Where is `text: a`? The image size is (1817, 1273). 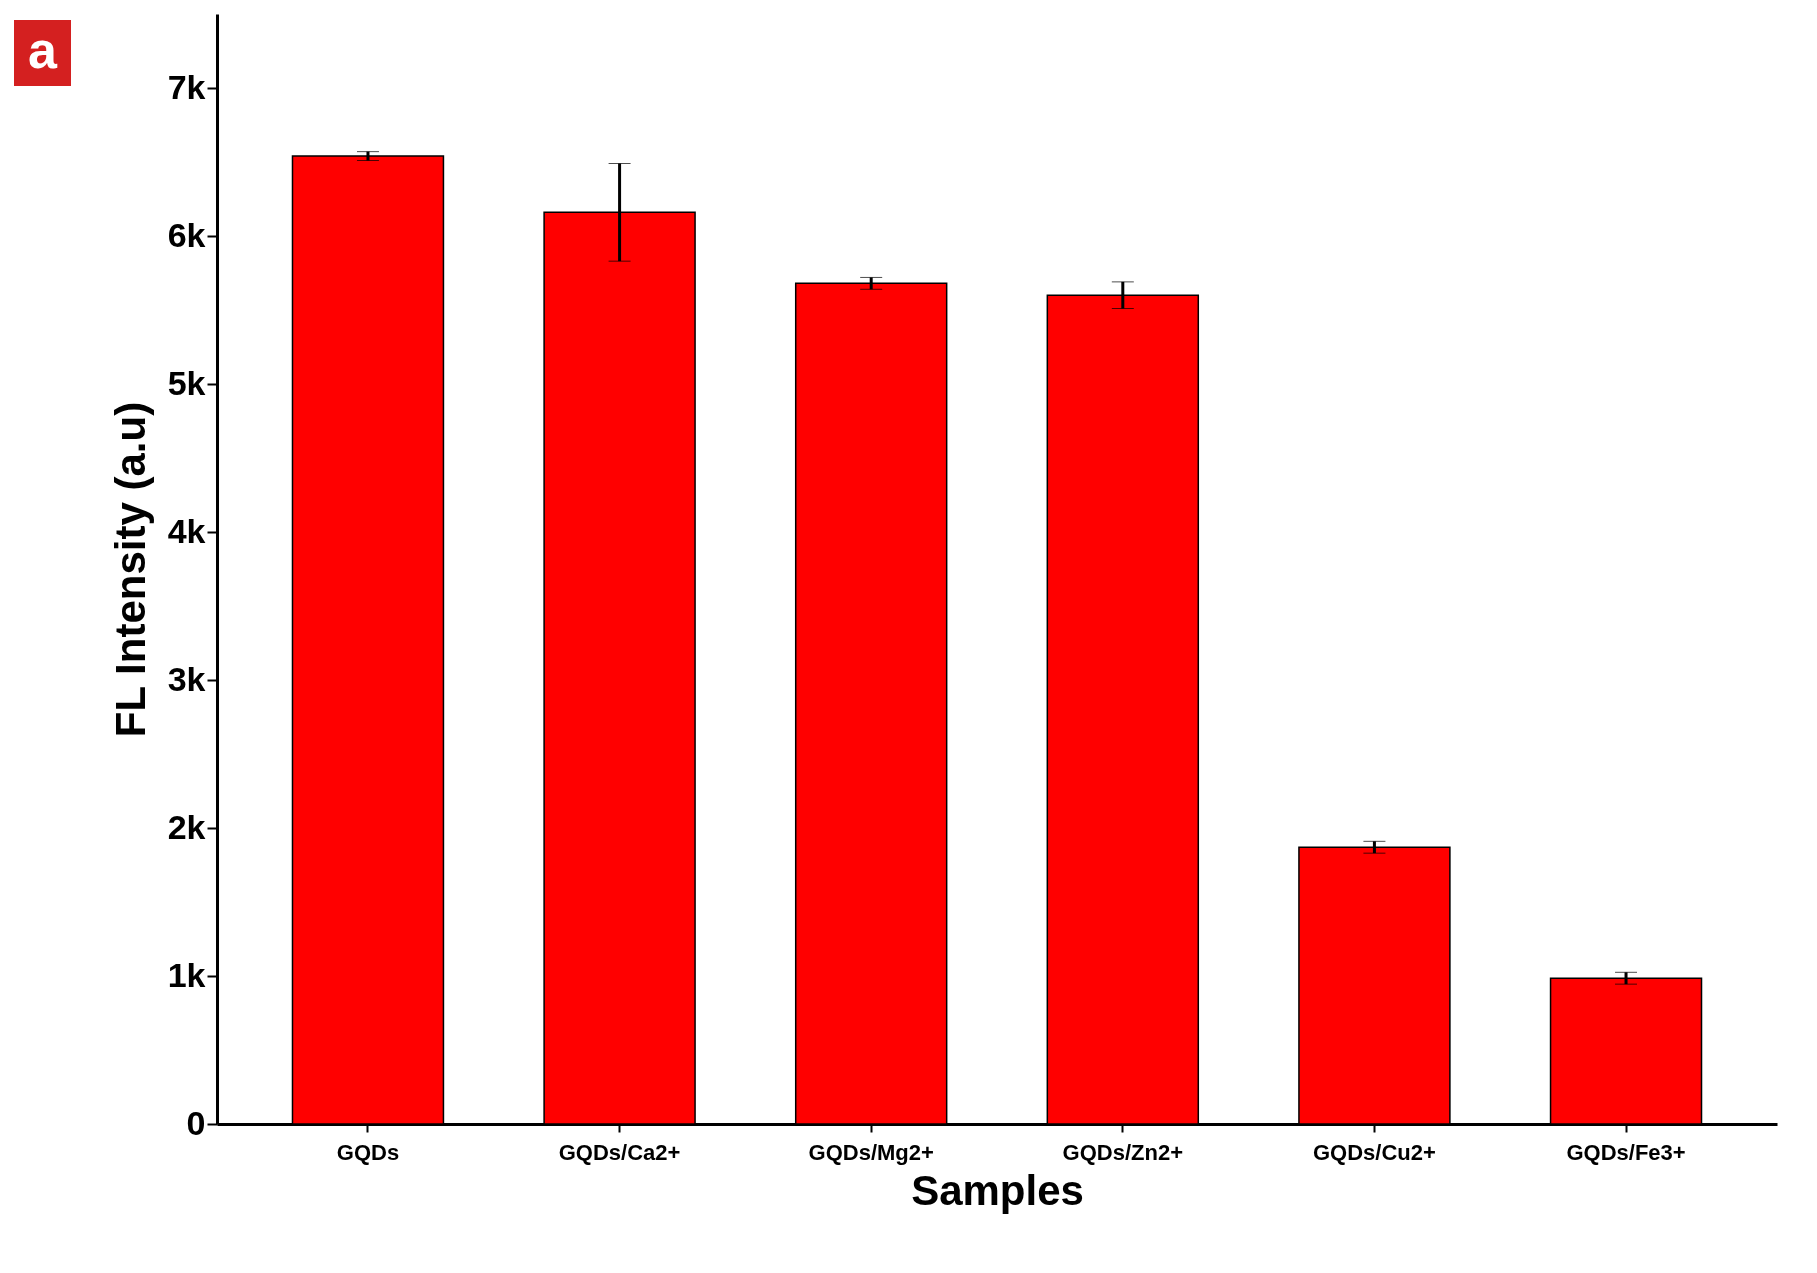
text: a is located at coordinates (42, 53).